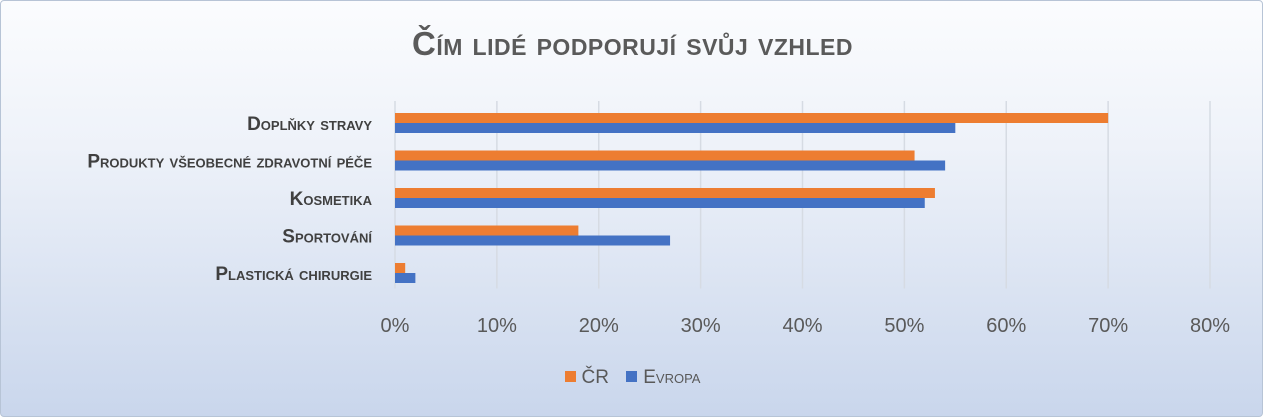  What do you see at coordinates (701, 326) in the screenshot?
I see `x-tick-label: 30%` at bounding box center [701, 326].